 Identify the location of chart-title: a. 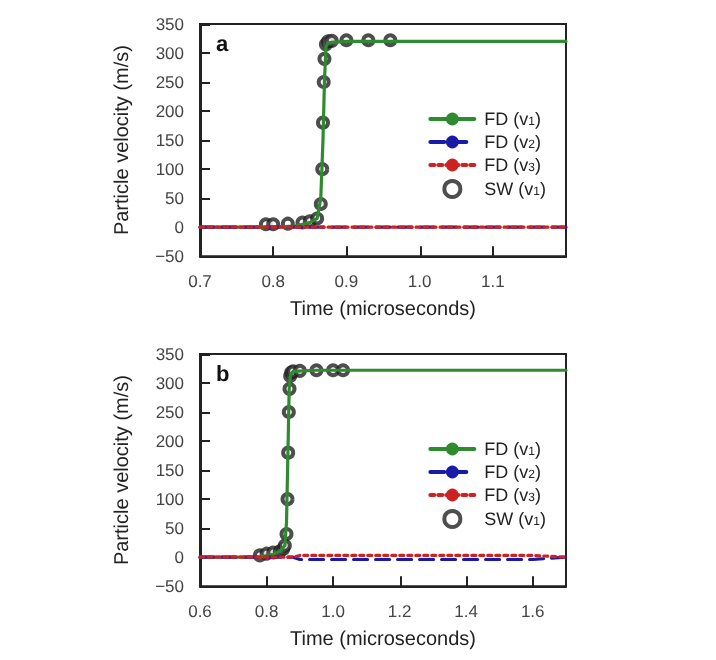
(223, 45).